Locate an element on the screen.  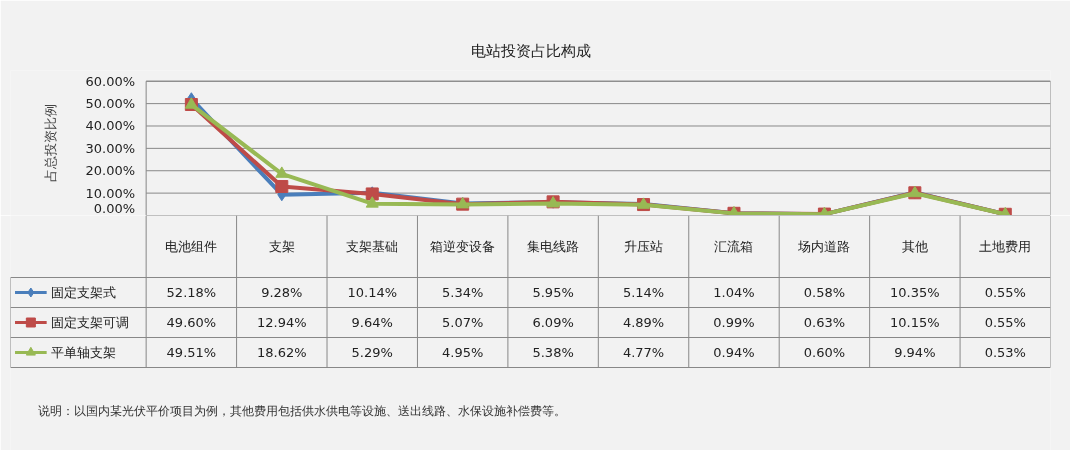
x-tick-label: 升压站 is located at coordinates (644, 246).